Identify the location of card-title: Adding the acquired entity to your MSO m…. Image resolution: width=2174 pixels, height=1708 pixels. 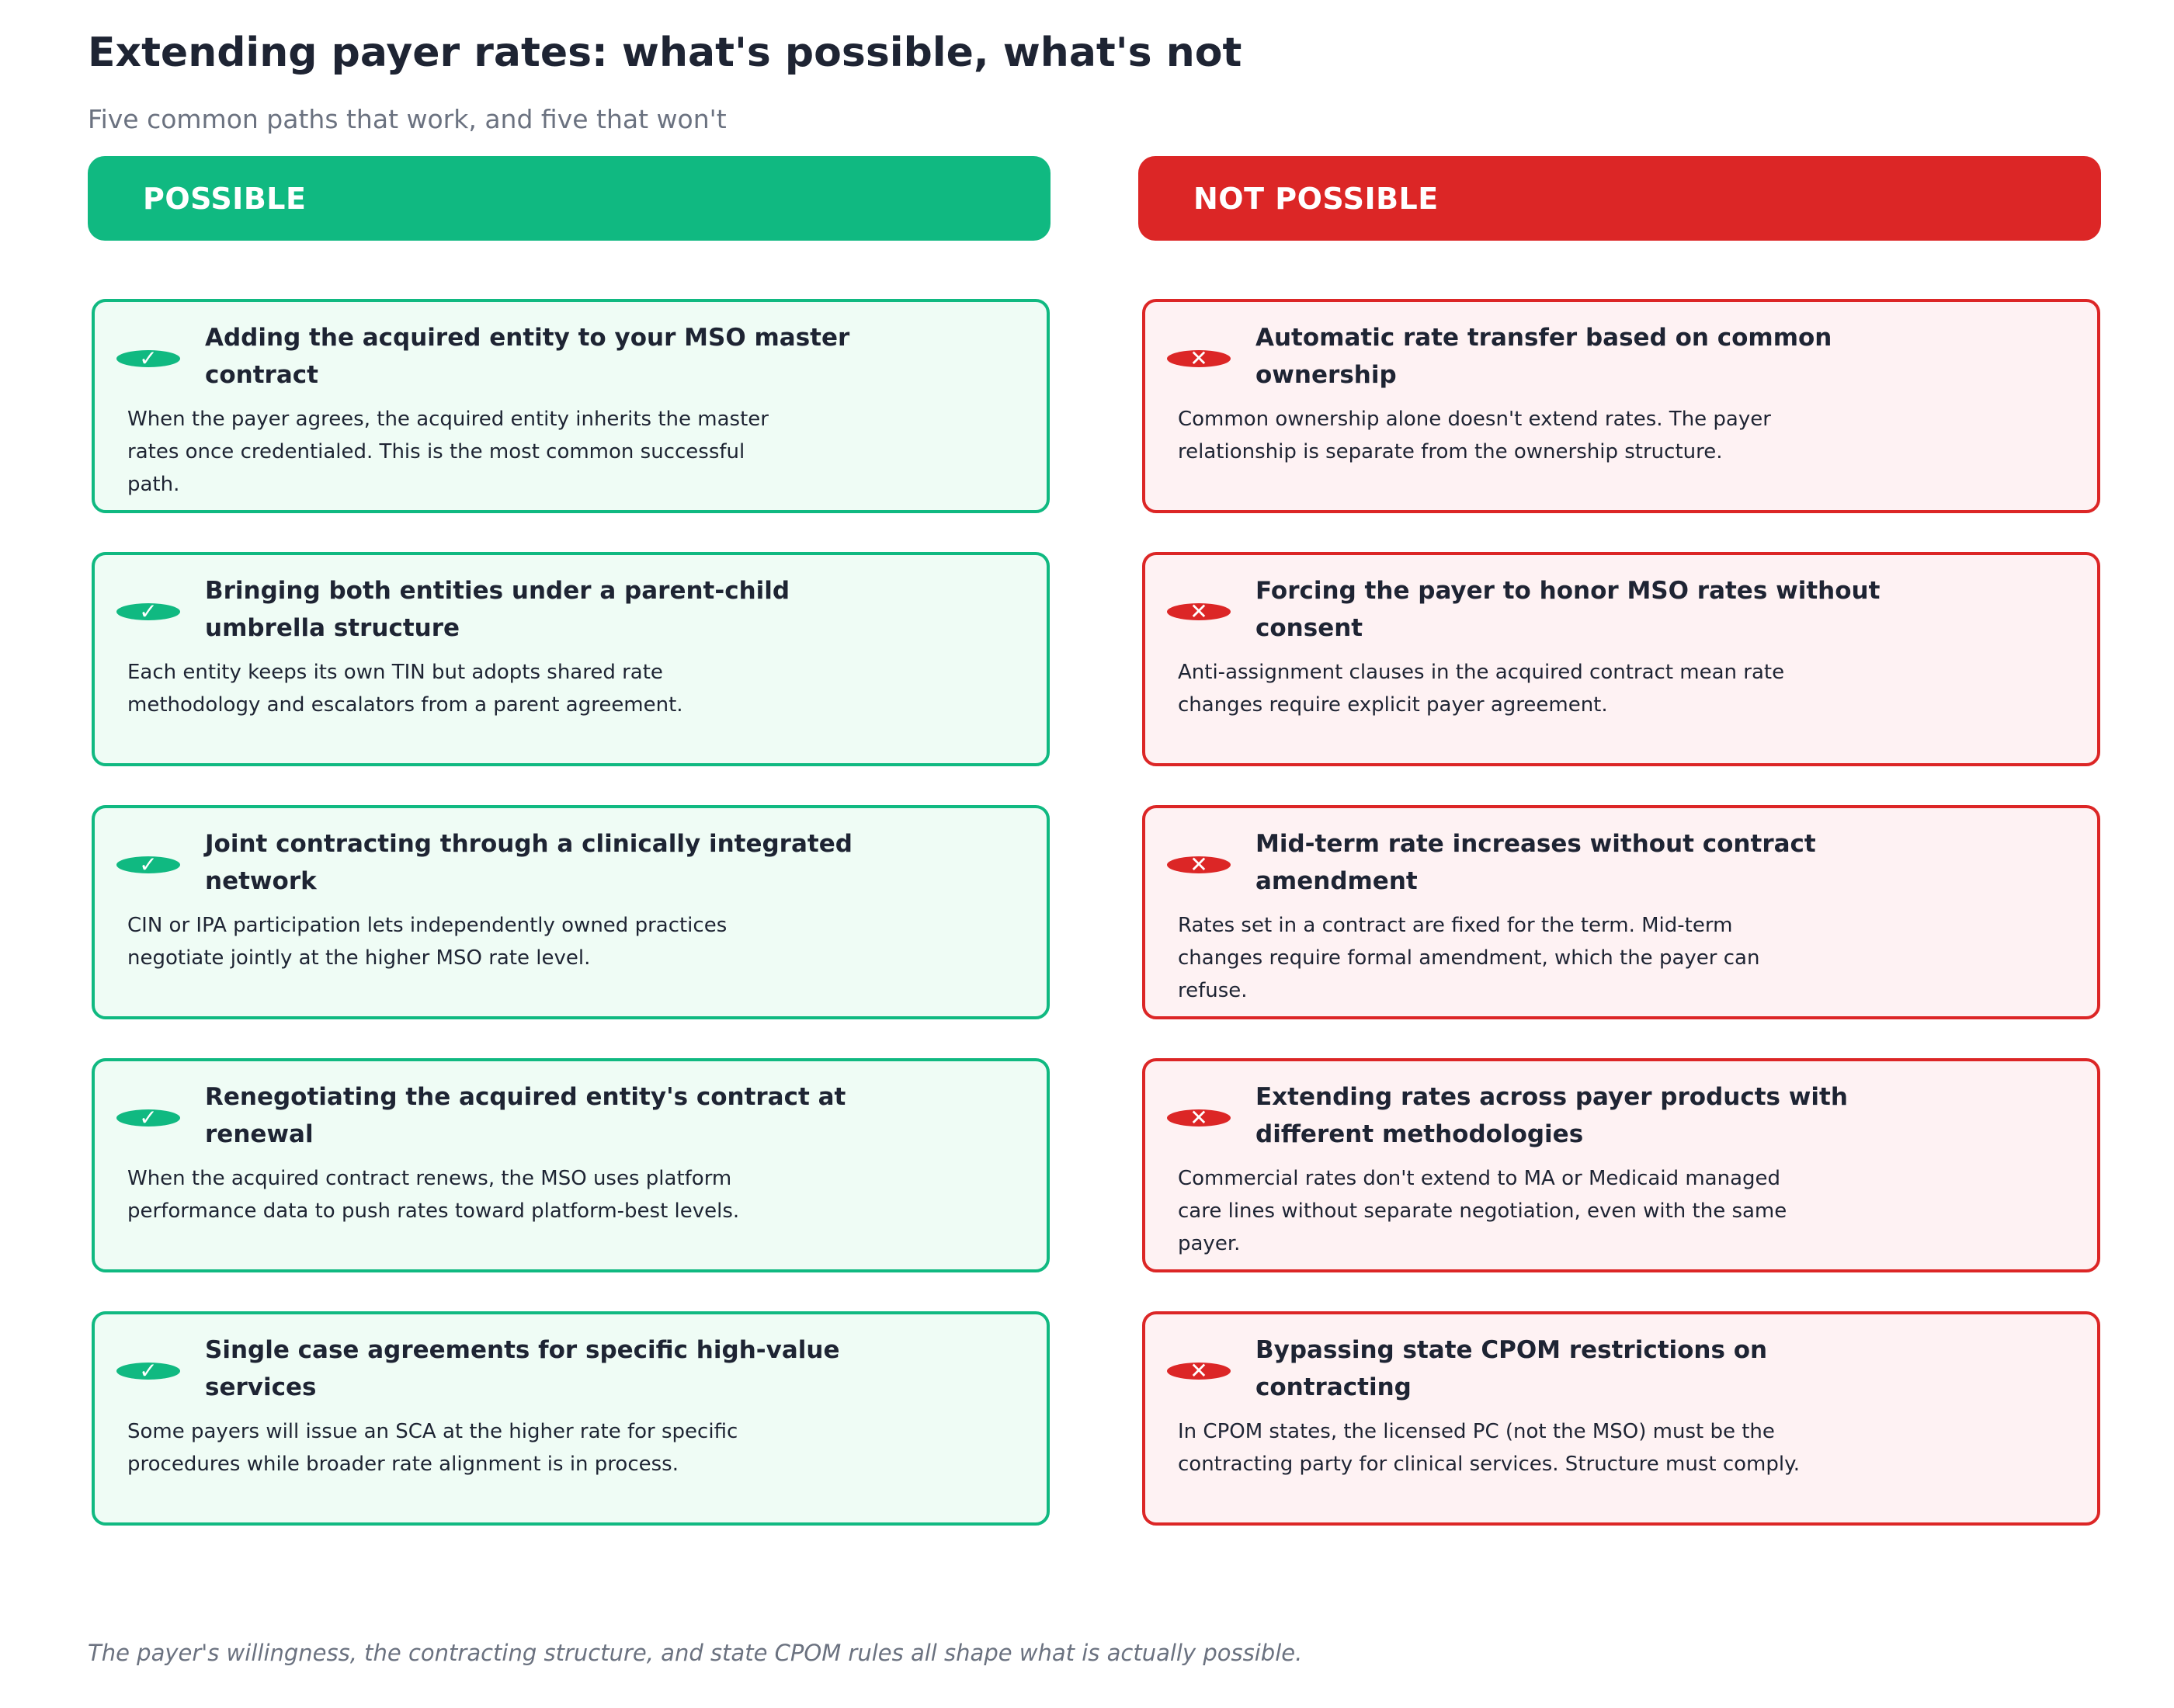
(528, 356).